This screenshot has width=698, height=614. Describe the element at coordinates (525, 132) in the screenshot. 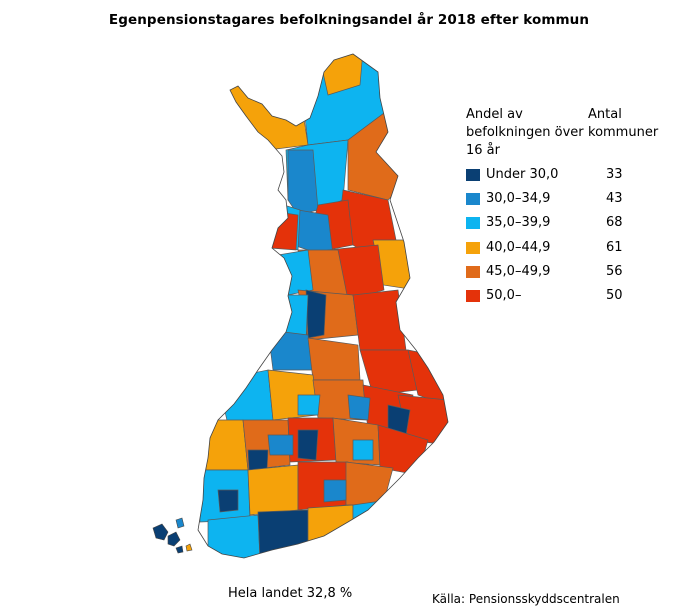

I see `legend-heading-share: Andel av befolkningen över 16 år` at that location.